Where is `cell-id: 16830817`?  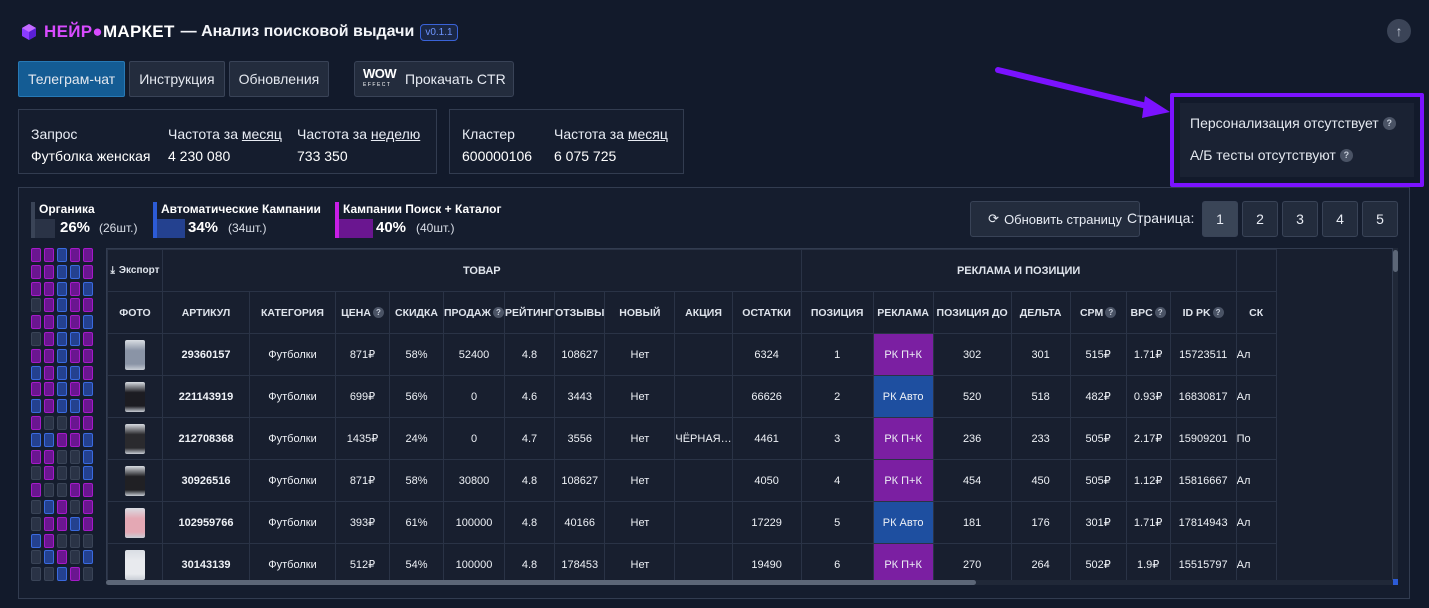
cell-id: 16830817 is located at coordinates (1203, 396).